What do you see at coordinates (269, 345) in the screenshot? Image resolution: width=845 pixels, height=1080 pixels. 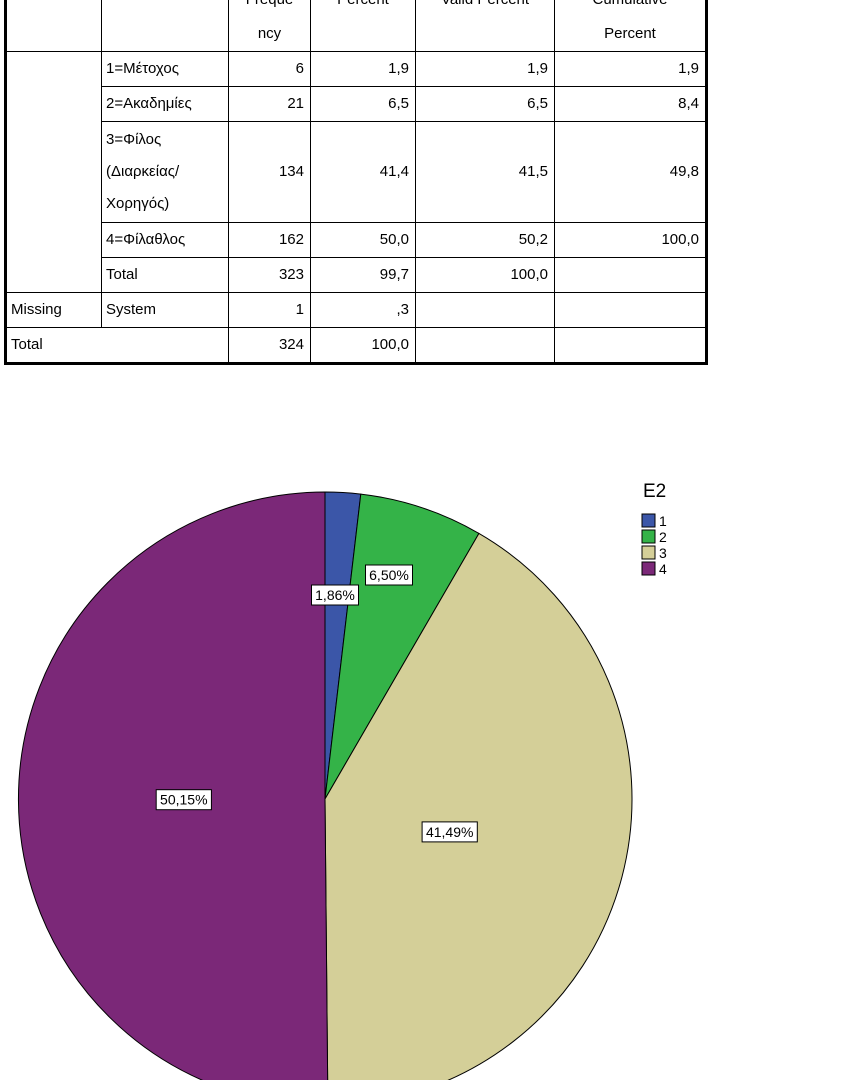 I see `total-frequency: 324` at bounding box center [269, 345].